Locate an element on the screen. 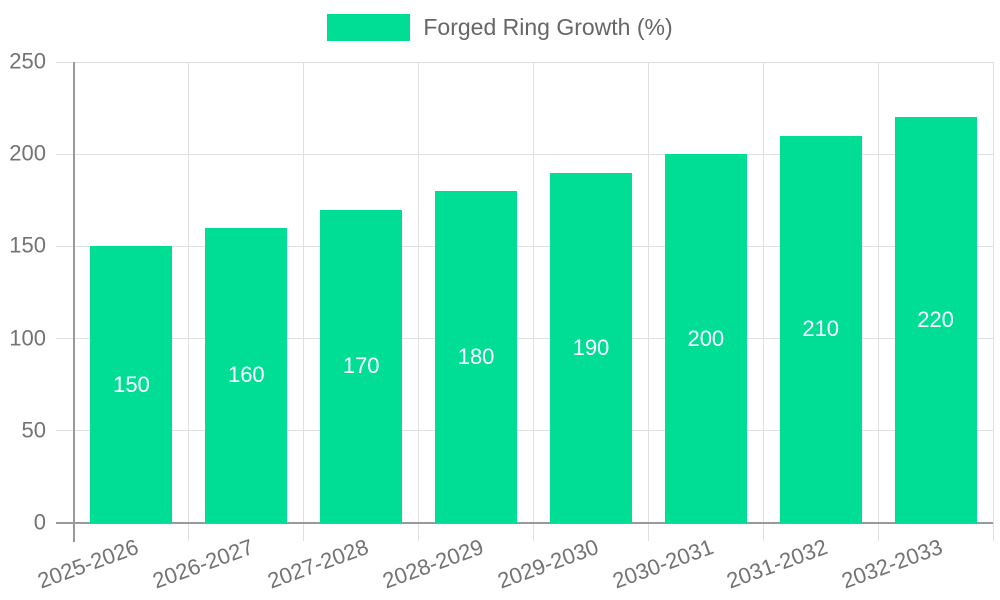 This screenshot has width=1000, height=600. bar: 200 is located at coordinates (705, 338).